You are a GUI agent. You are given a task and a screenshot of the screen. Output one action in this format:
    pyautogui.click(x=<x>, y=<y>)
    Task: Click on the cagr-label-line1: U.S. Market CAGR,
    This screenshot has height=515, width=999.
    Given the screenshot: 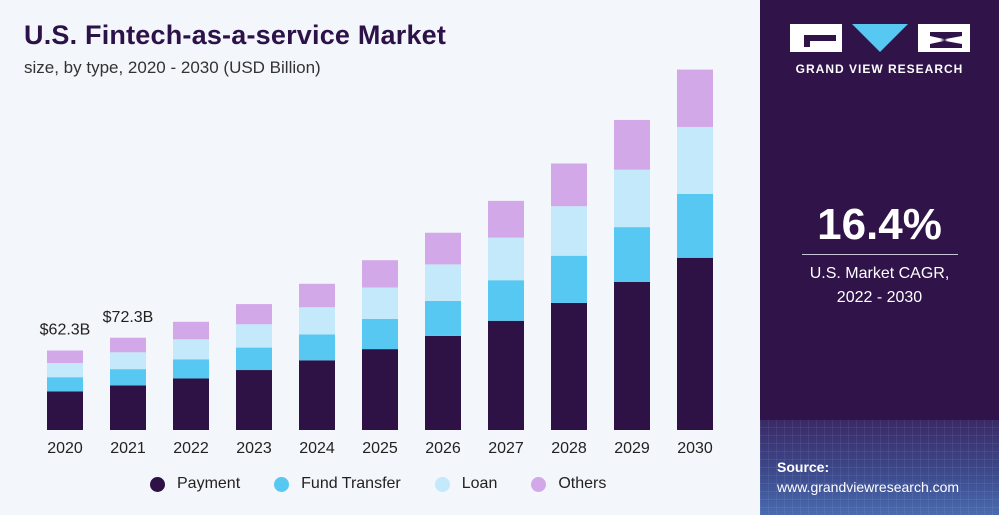 What is the action you would take?
    pyautogui.click(x=879, y=273)
    